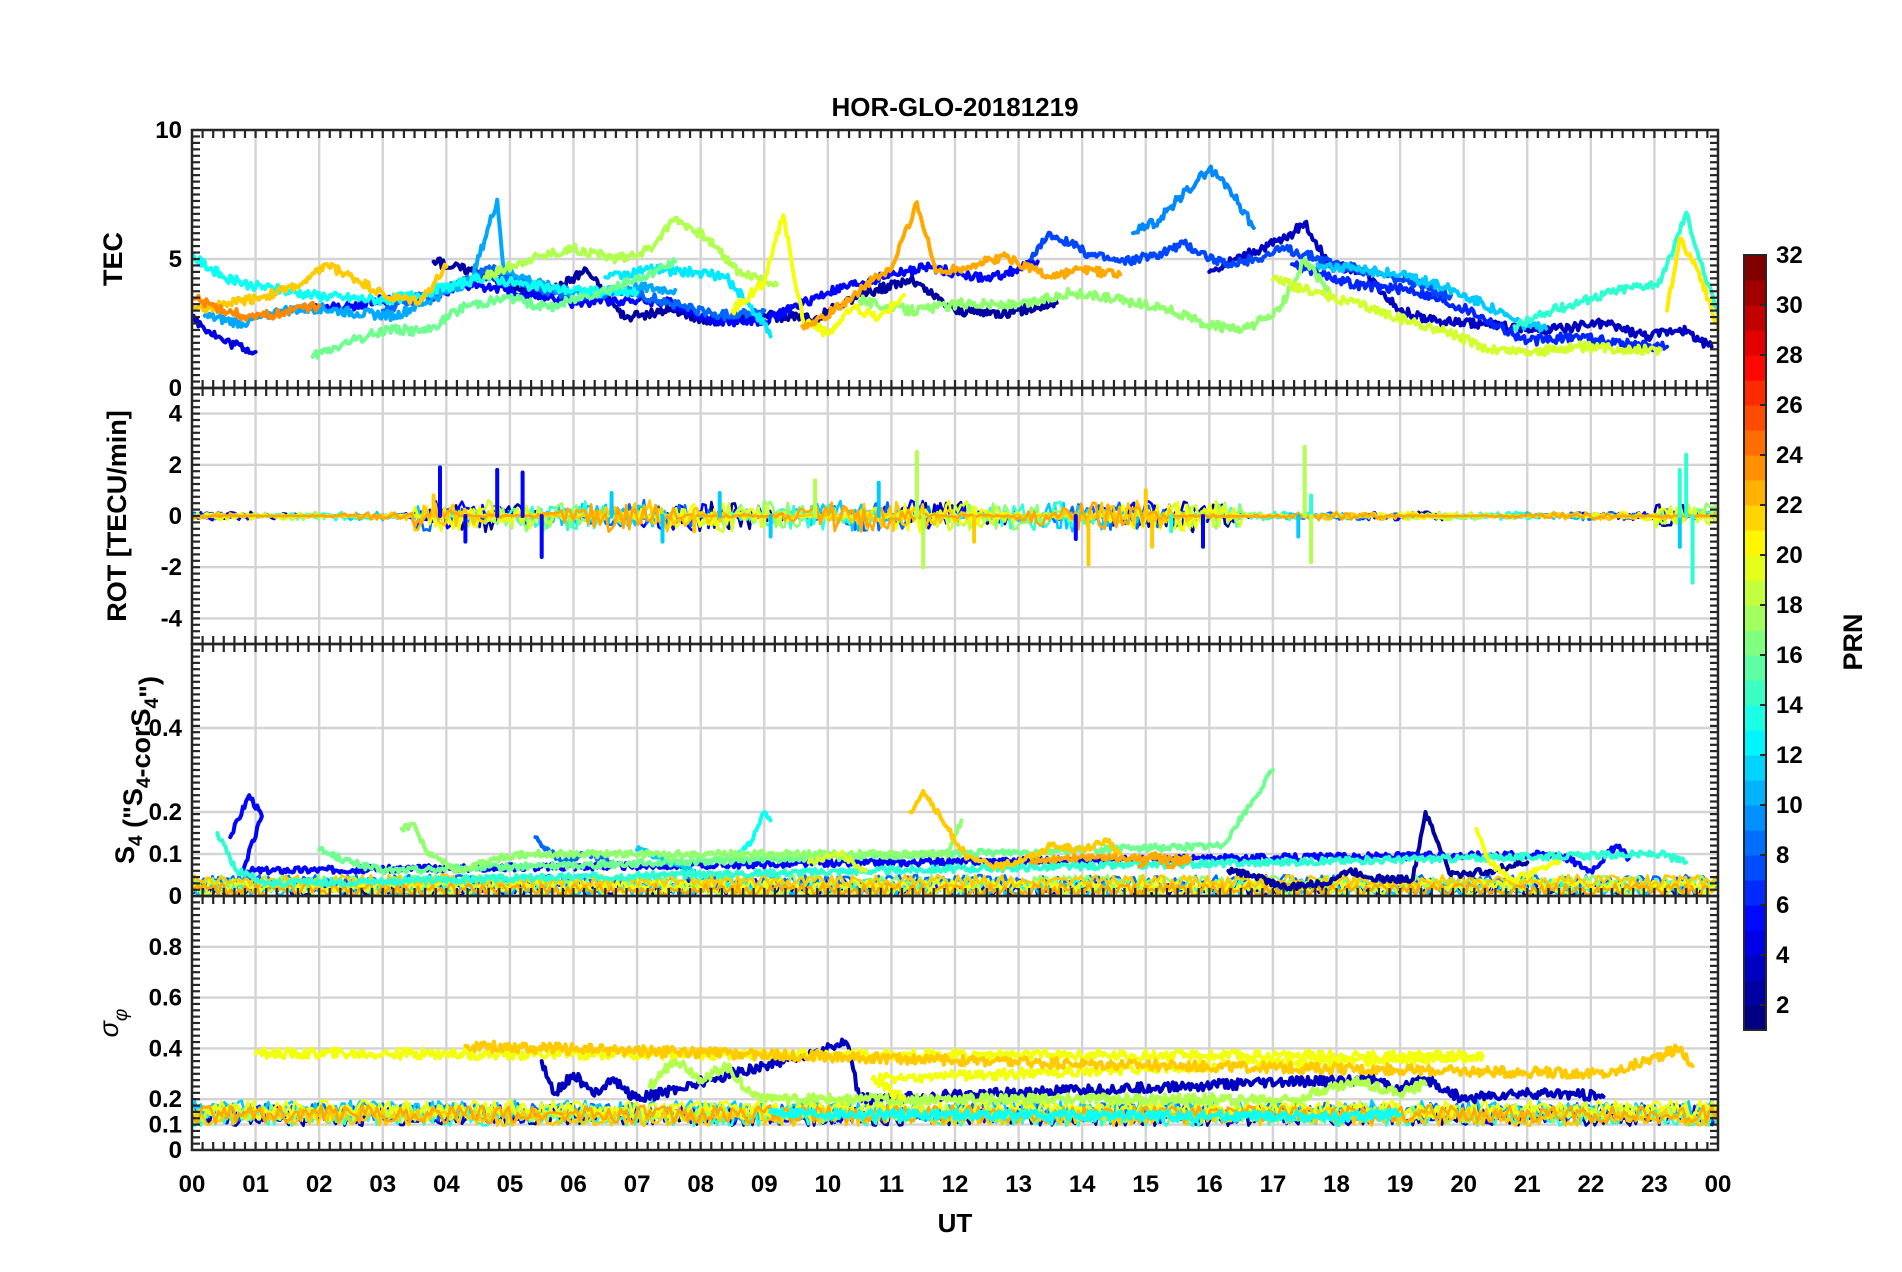  Describe the element at coordinates (1654, 1184) in the screenshot. I see `x-tick-label: 23` at that location.